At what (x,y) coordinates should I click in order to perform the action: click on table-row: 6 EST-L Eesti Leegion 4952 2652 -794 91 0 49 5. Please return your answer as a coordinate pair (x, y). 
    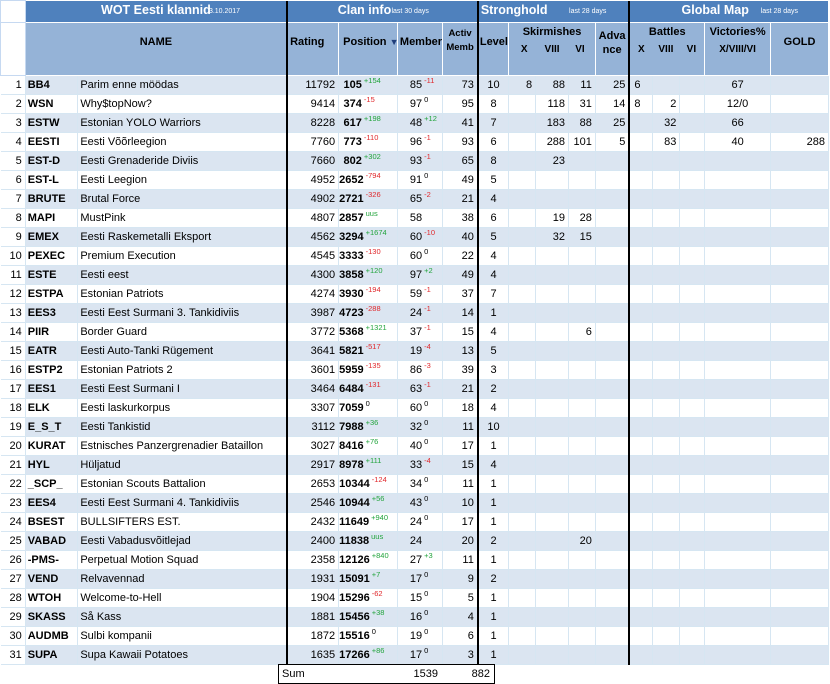
    Looking at the image, I should click on (414, 180).